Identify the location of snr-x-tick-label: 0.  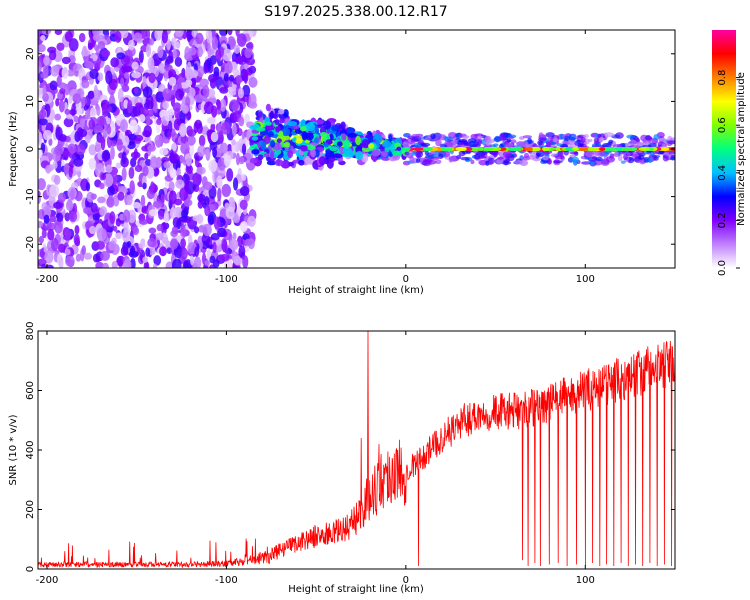
(406, 580).